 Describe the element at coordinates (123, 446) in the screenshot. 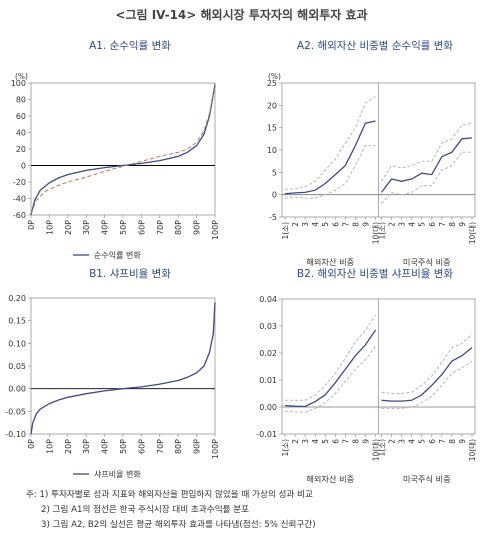

I see `chart-b1-xtick-label: 50P` at that location.